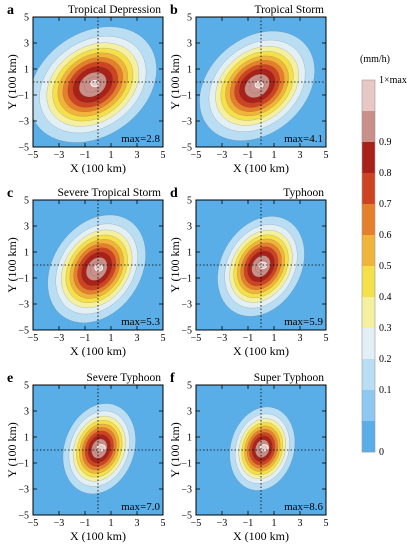 The image size is (407, 550). Describe the element at coordinates (174, 193) in the screenshot. I see `panel-letter: d` at that location.